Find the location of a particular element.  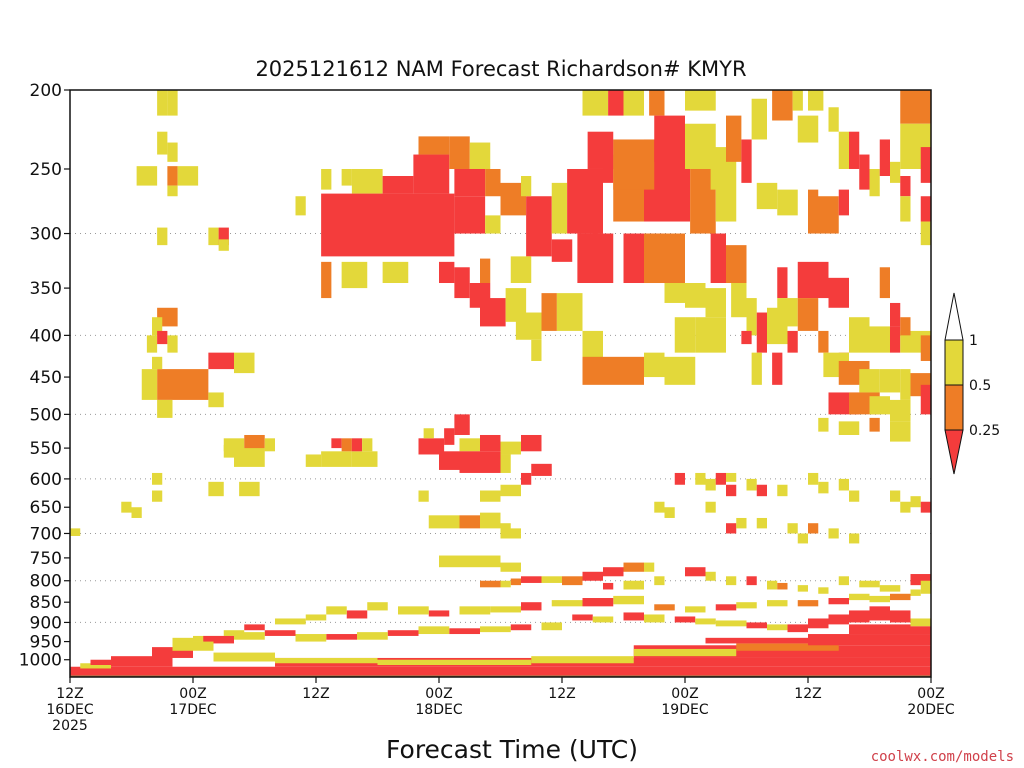

y-tick-label: 800 is located at coordinates (46, 582).